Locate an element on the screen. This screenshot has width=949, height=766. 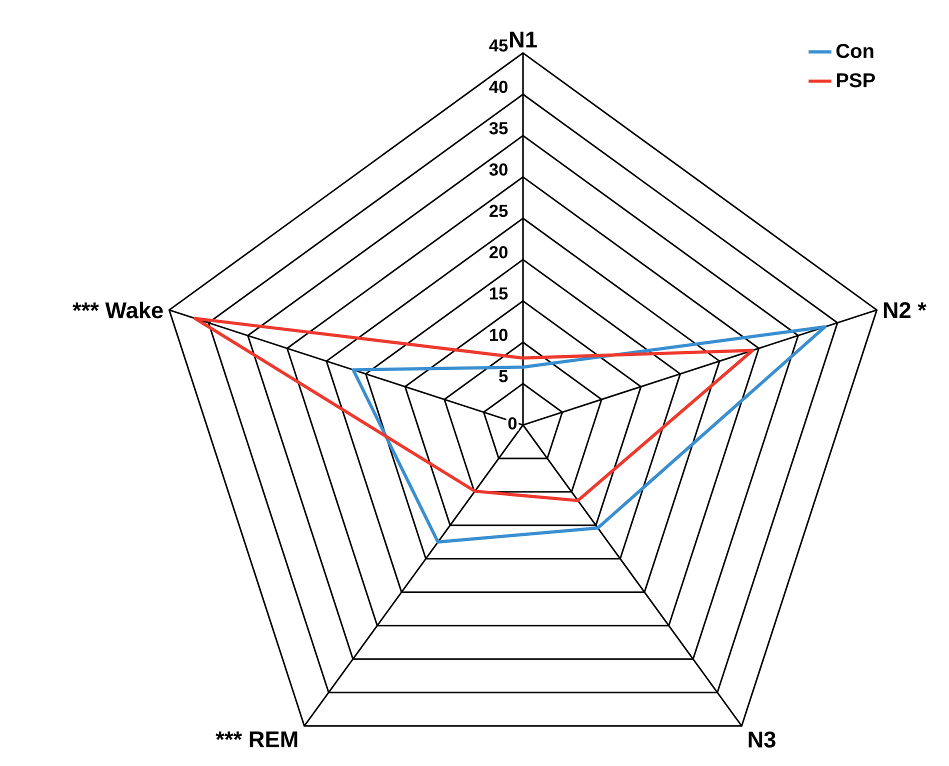
spoke-label: *** REM is located at coordinates (257, 740).